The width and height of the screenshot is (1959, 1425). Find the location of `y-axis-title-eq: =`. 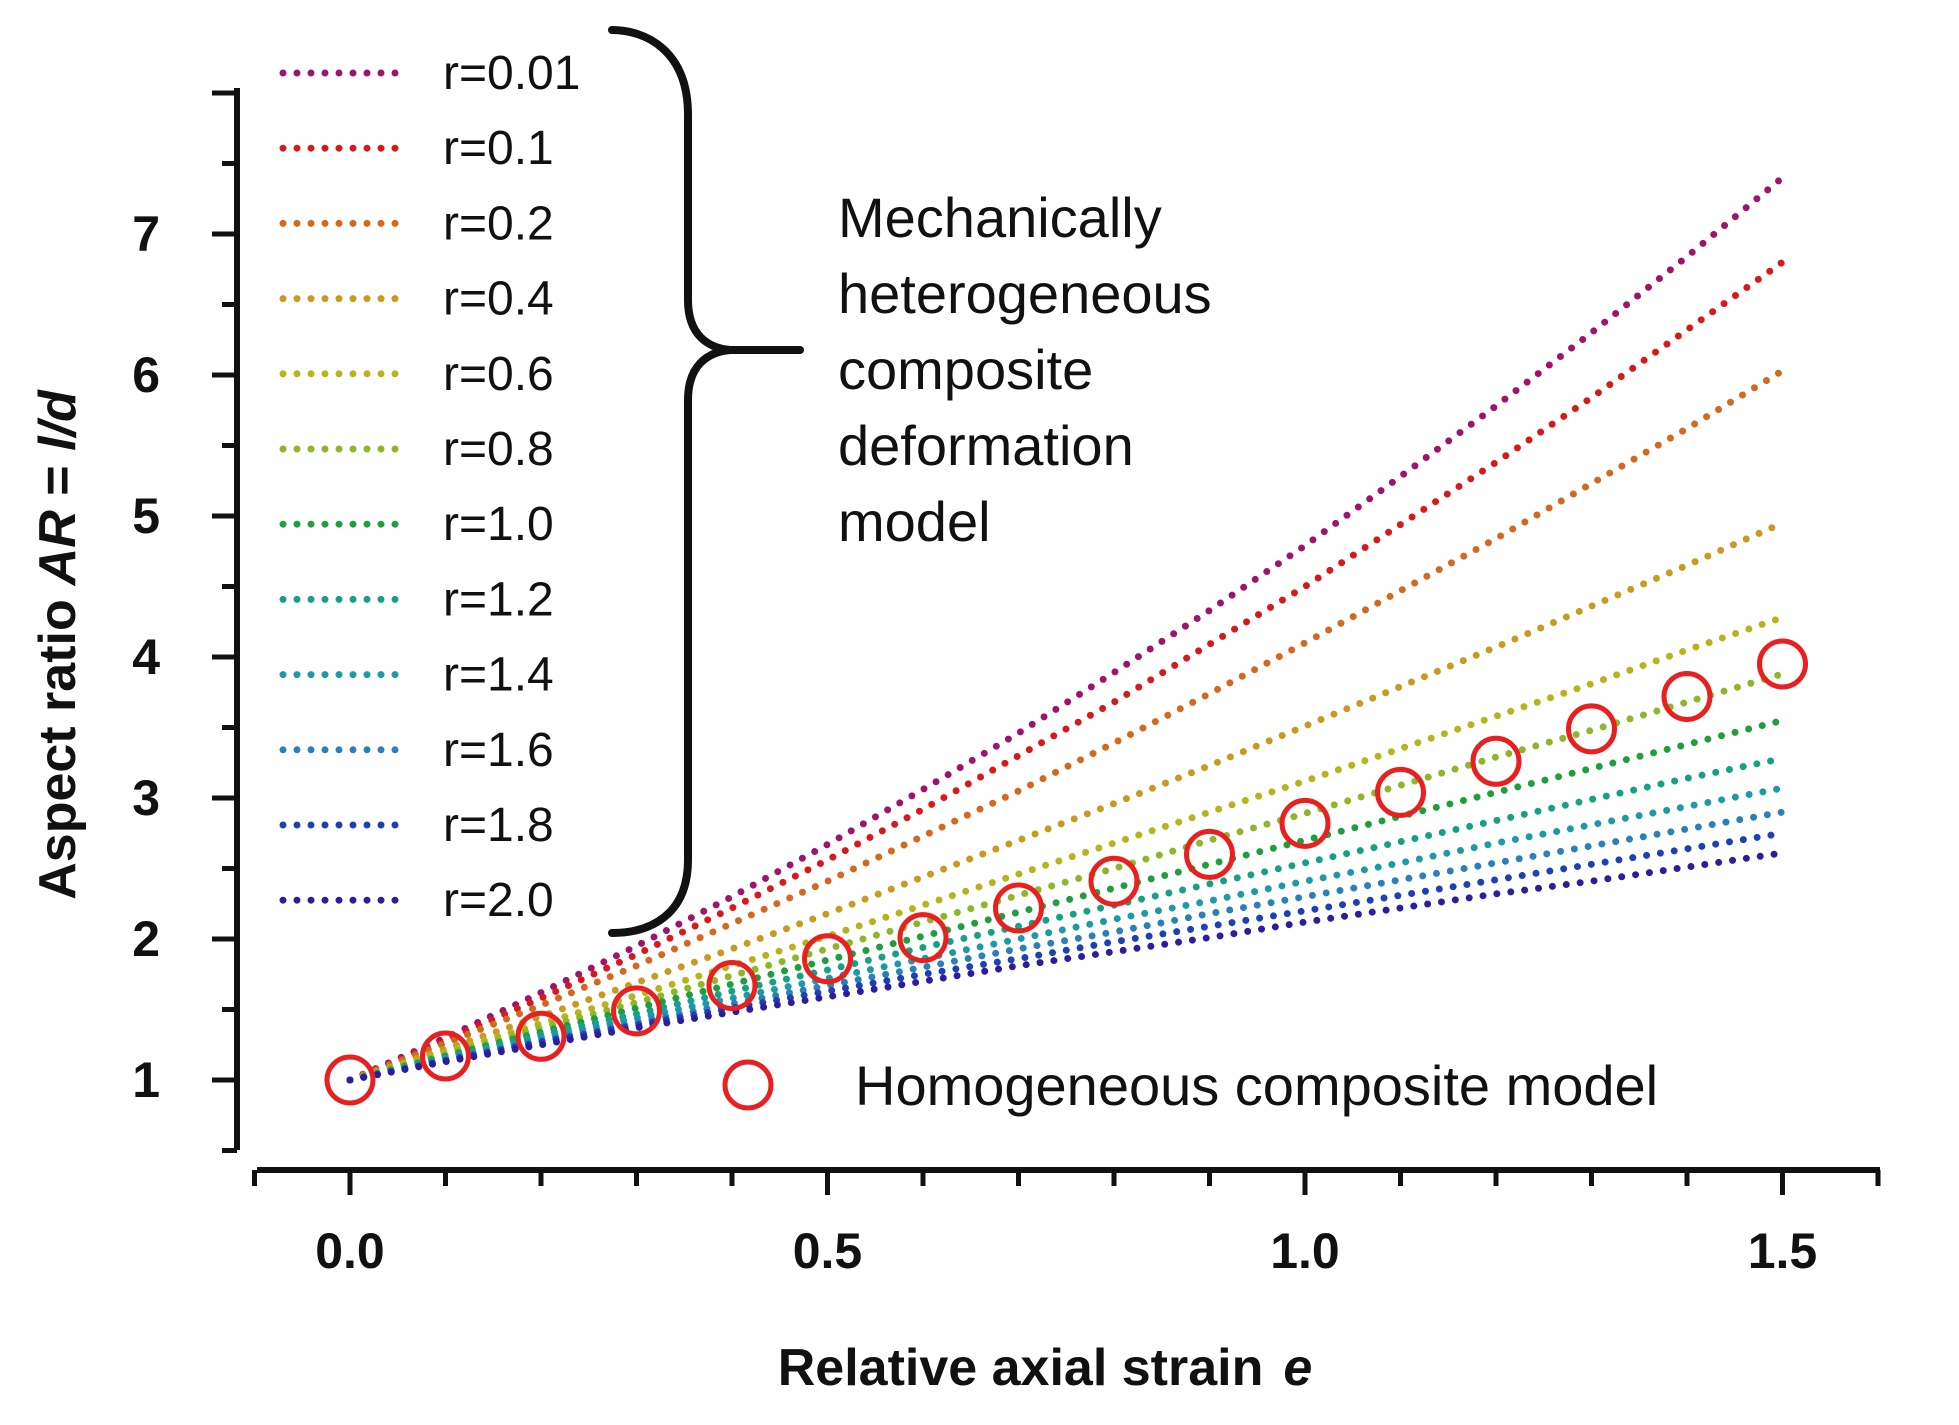

y-axis-title-eq: = is located at coordinates (58, 480).